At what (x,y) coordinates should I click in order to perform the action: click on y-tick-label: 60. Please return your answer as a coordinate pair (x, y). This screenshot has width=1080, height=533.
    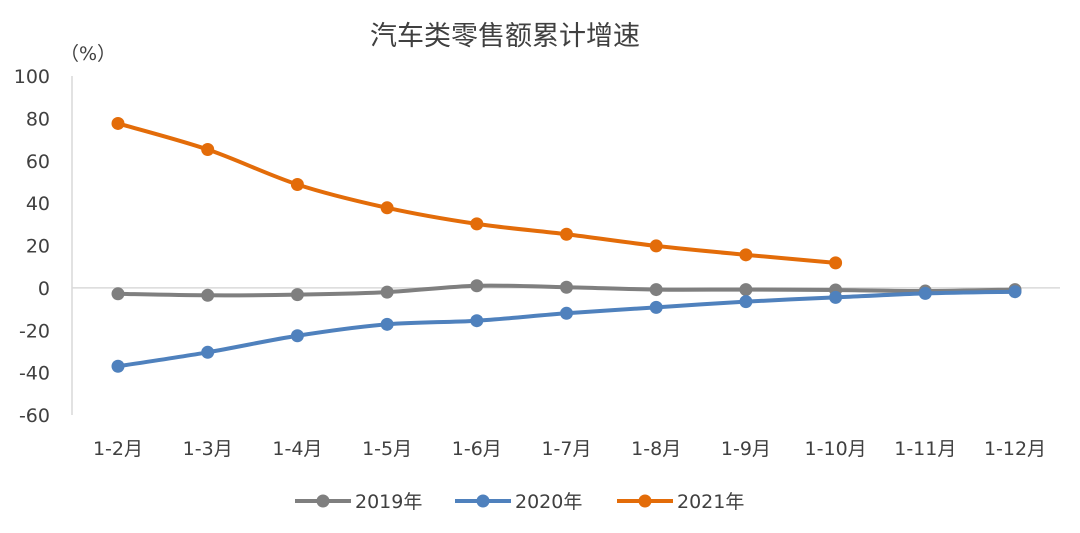
    Looking at the image, I should click on (38, 162).